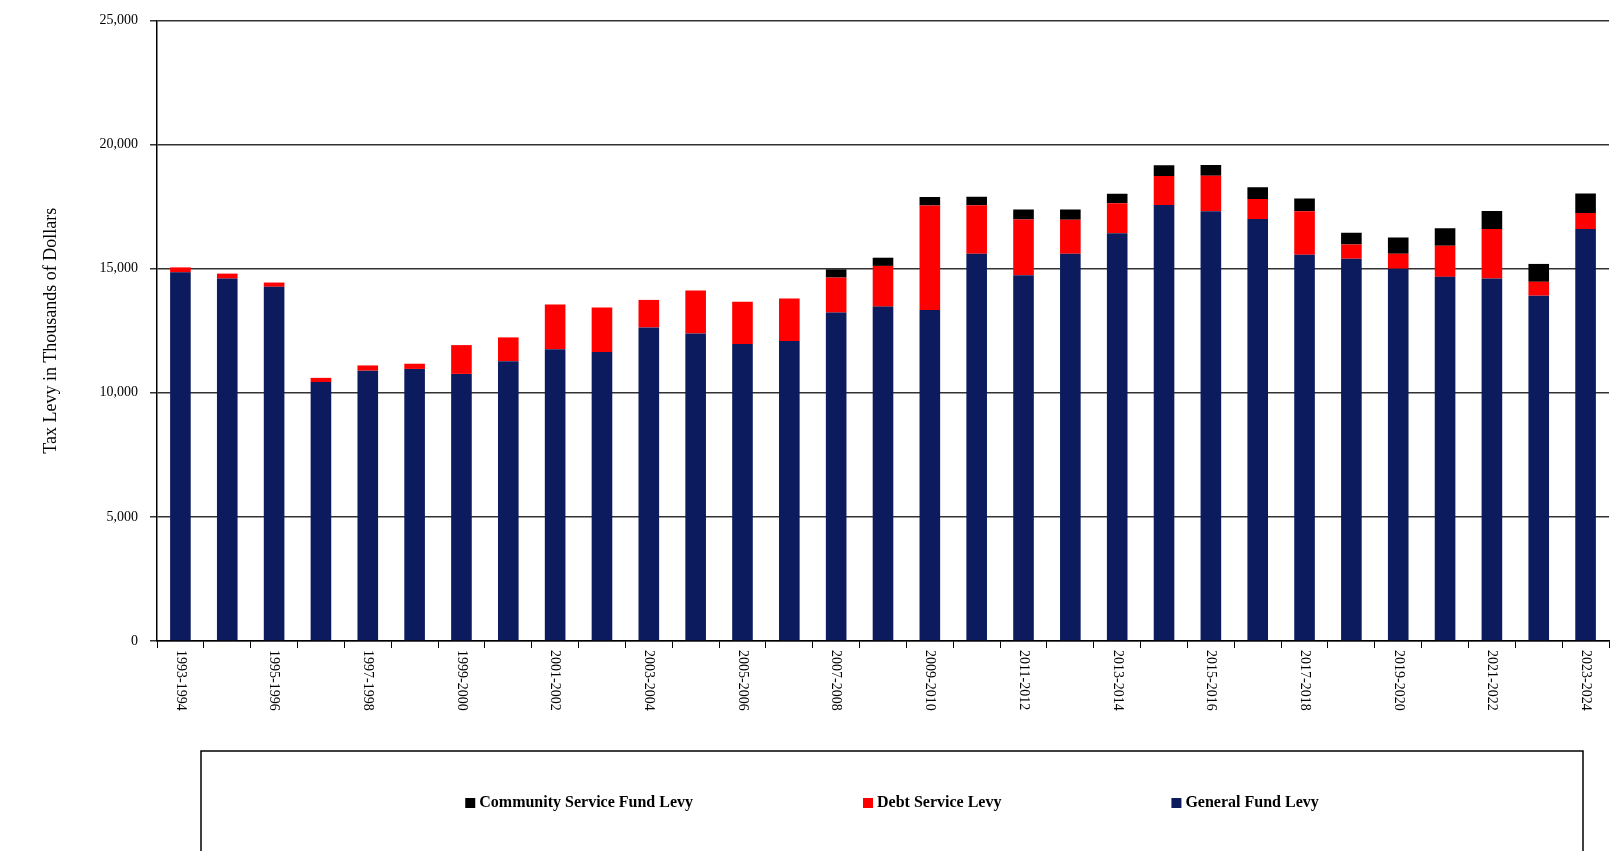  Describe the element at coordinates (931, 680) in the screenshot. I see `x-tick-label: 2009-2010` at that location.